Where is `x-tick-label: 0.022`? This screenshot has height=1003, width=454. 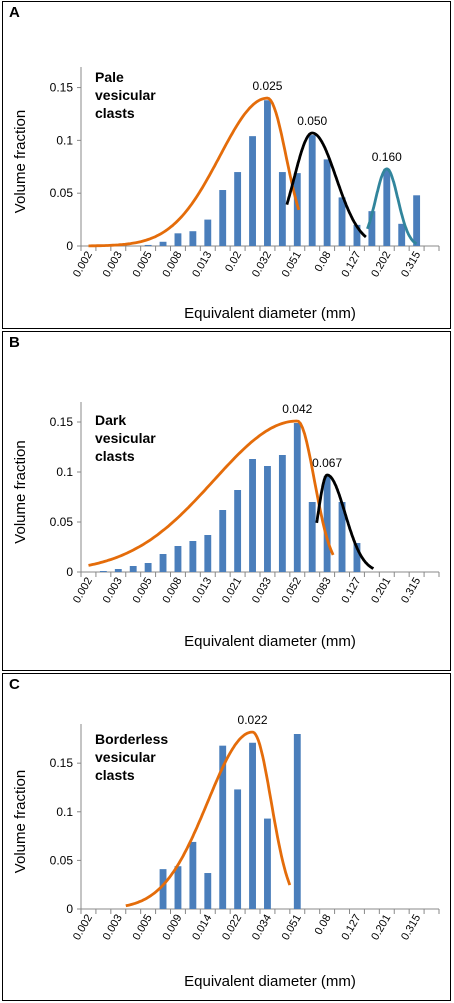 x-tick-label: 0.022 is located at coordinates (232, 928).